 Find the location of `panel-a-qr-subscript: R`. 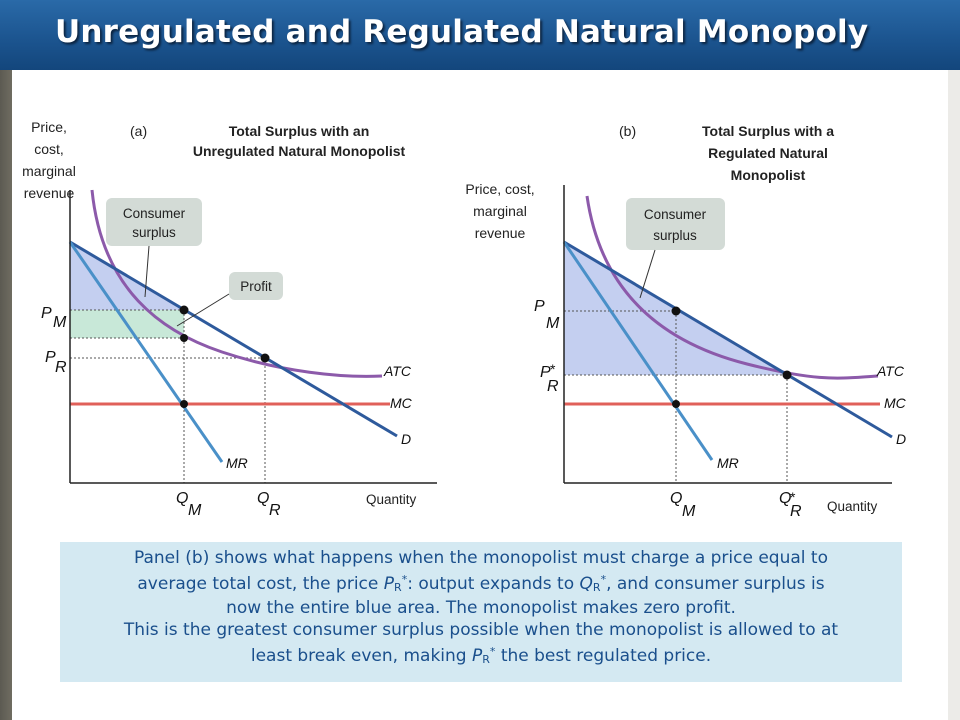

panel-a-qr-subscript: R is located at coordinates (275, 510).